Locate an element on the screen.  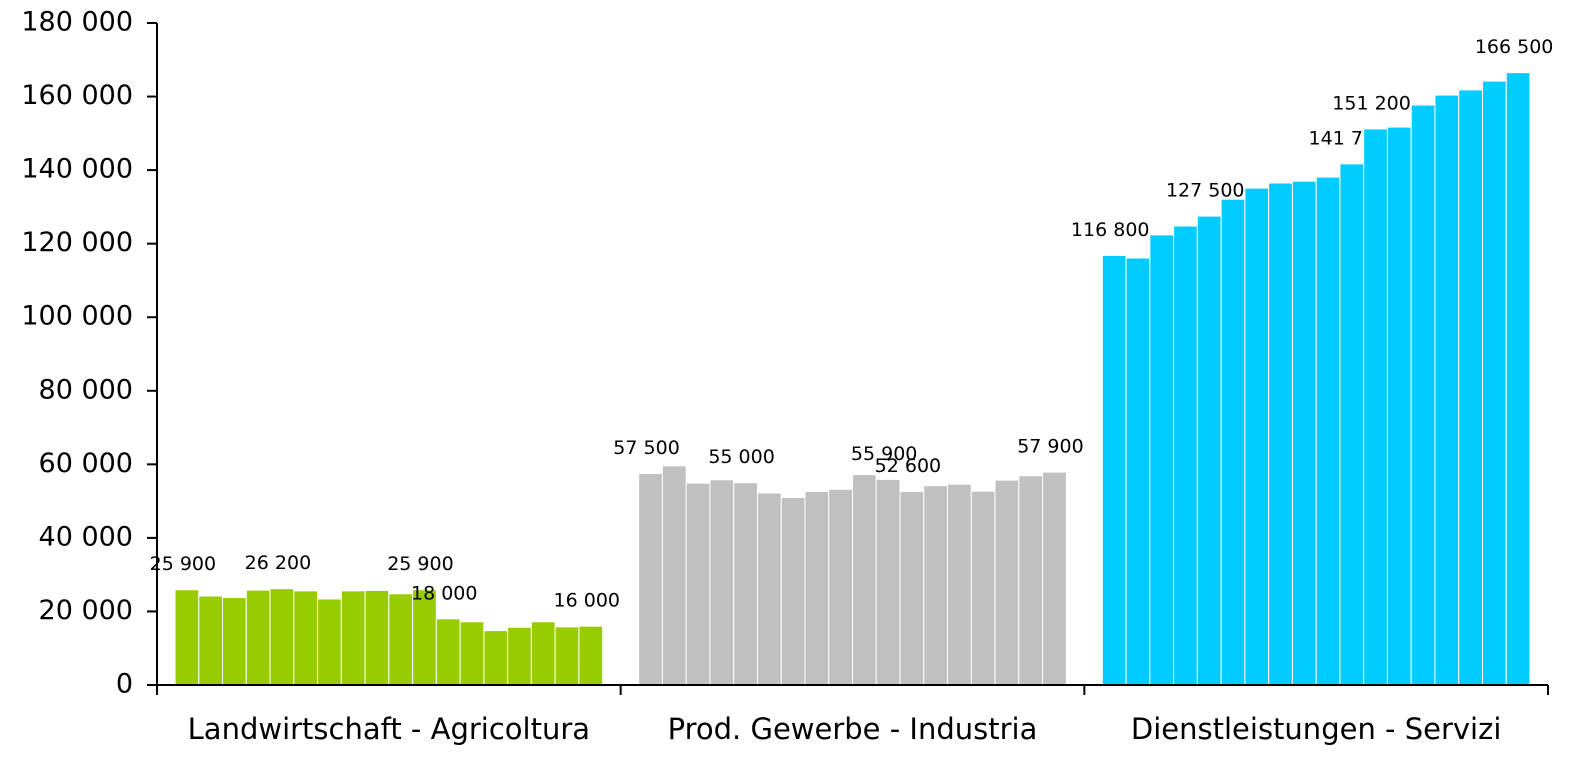
y-tick-label: 20 000 is located at coordinates (86, 610).